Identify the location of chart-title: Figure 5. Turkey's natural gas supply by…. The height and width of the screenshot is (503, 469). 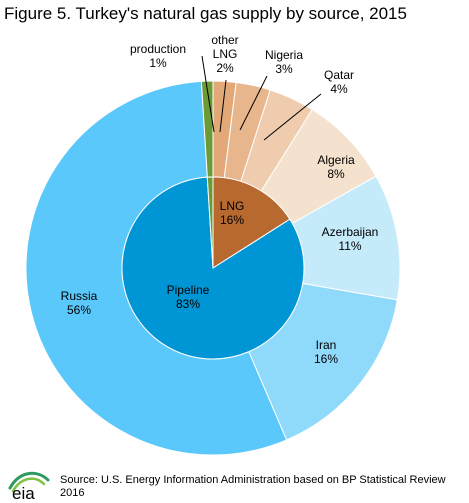
(205, 13).